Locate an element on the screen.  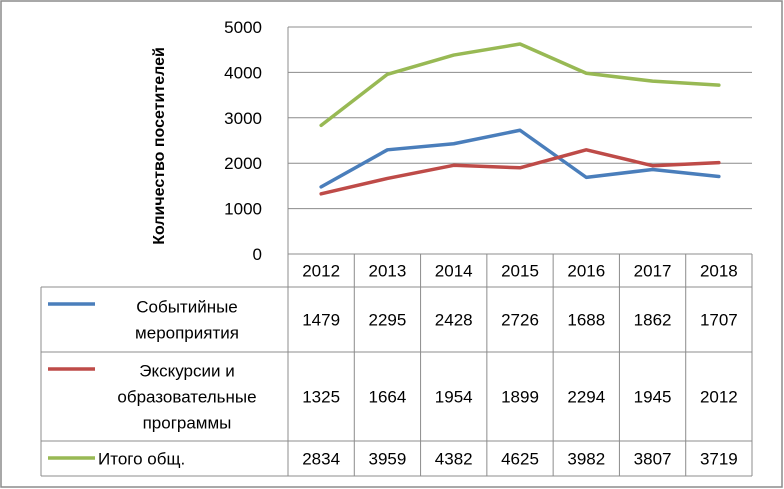
table-cell-value: 1707 is located at coordinates (719, 320).